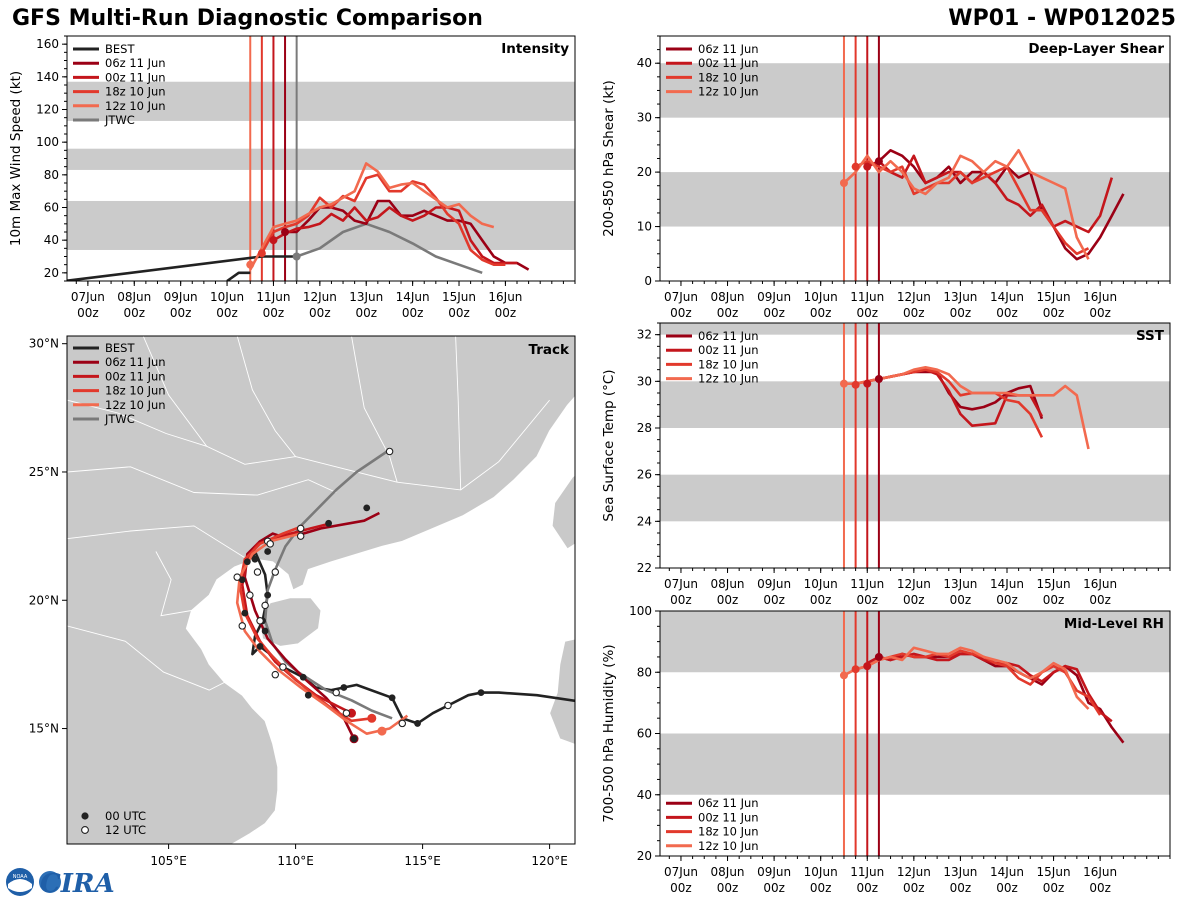 The image size is (1200, 900). I want to click on intensity-series-06z-11-jun, so click(407, 235).